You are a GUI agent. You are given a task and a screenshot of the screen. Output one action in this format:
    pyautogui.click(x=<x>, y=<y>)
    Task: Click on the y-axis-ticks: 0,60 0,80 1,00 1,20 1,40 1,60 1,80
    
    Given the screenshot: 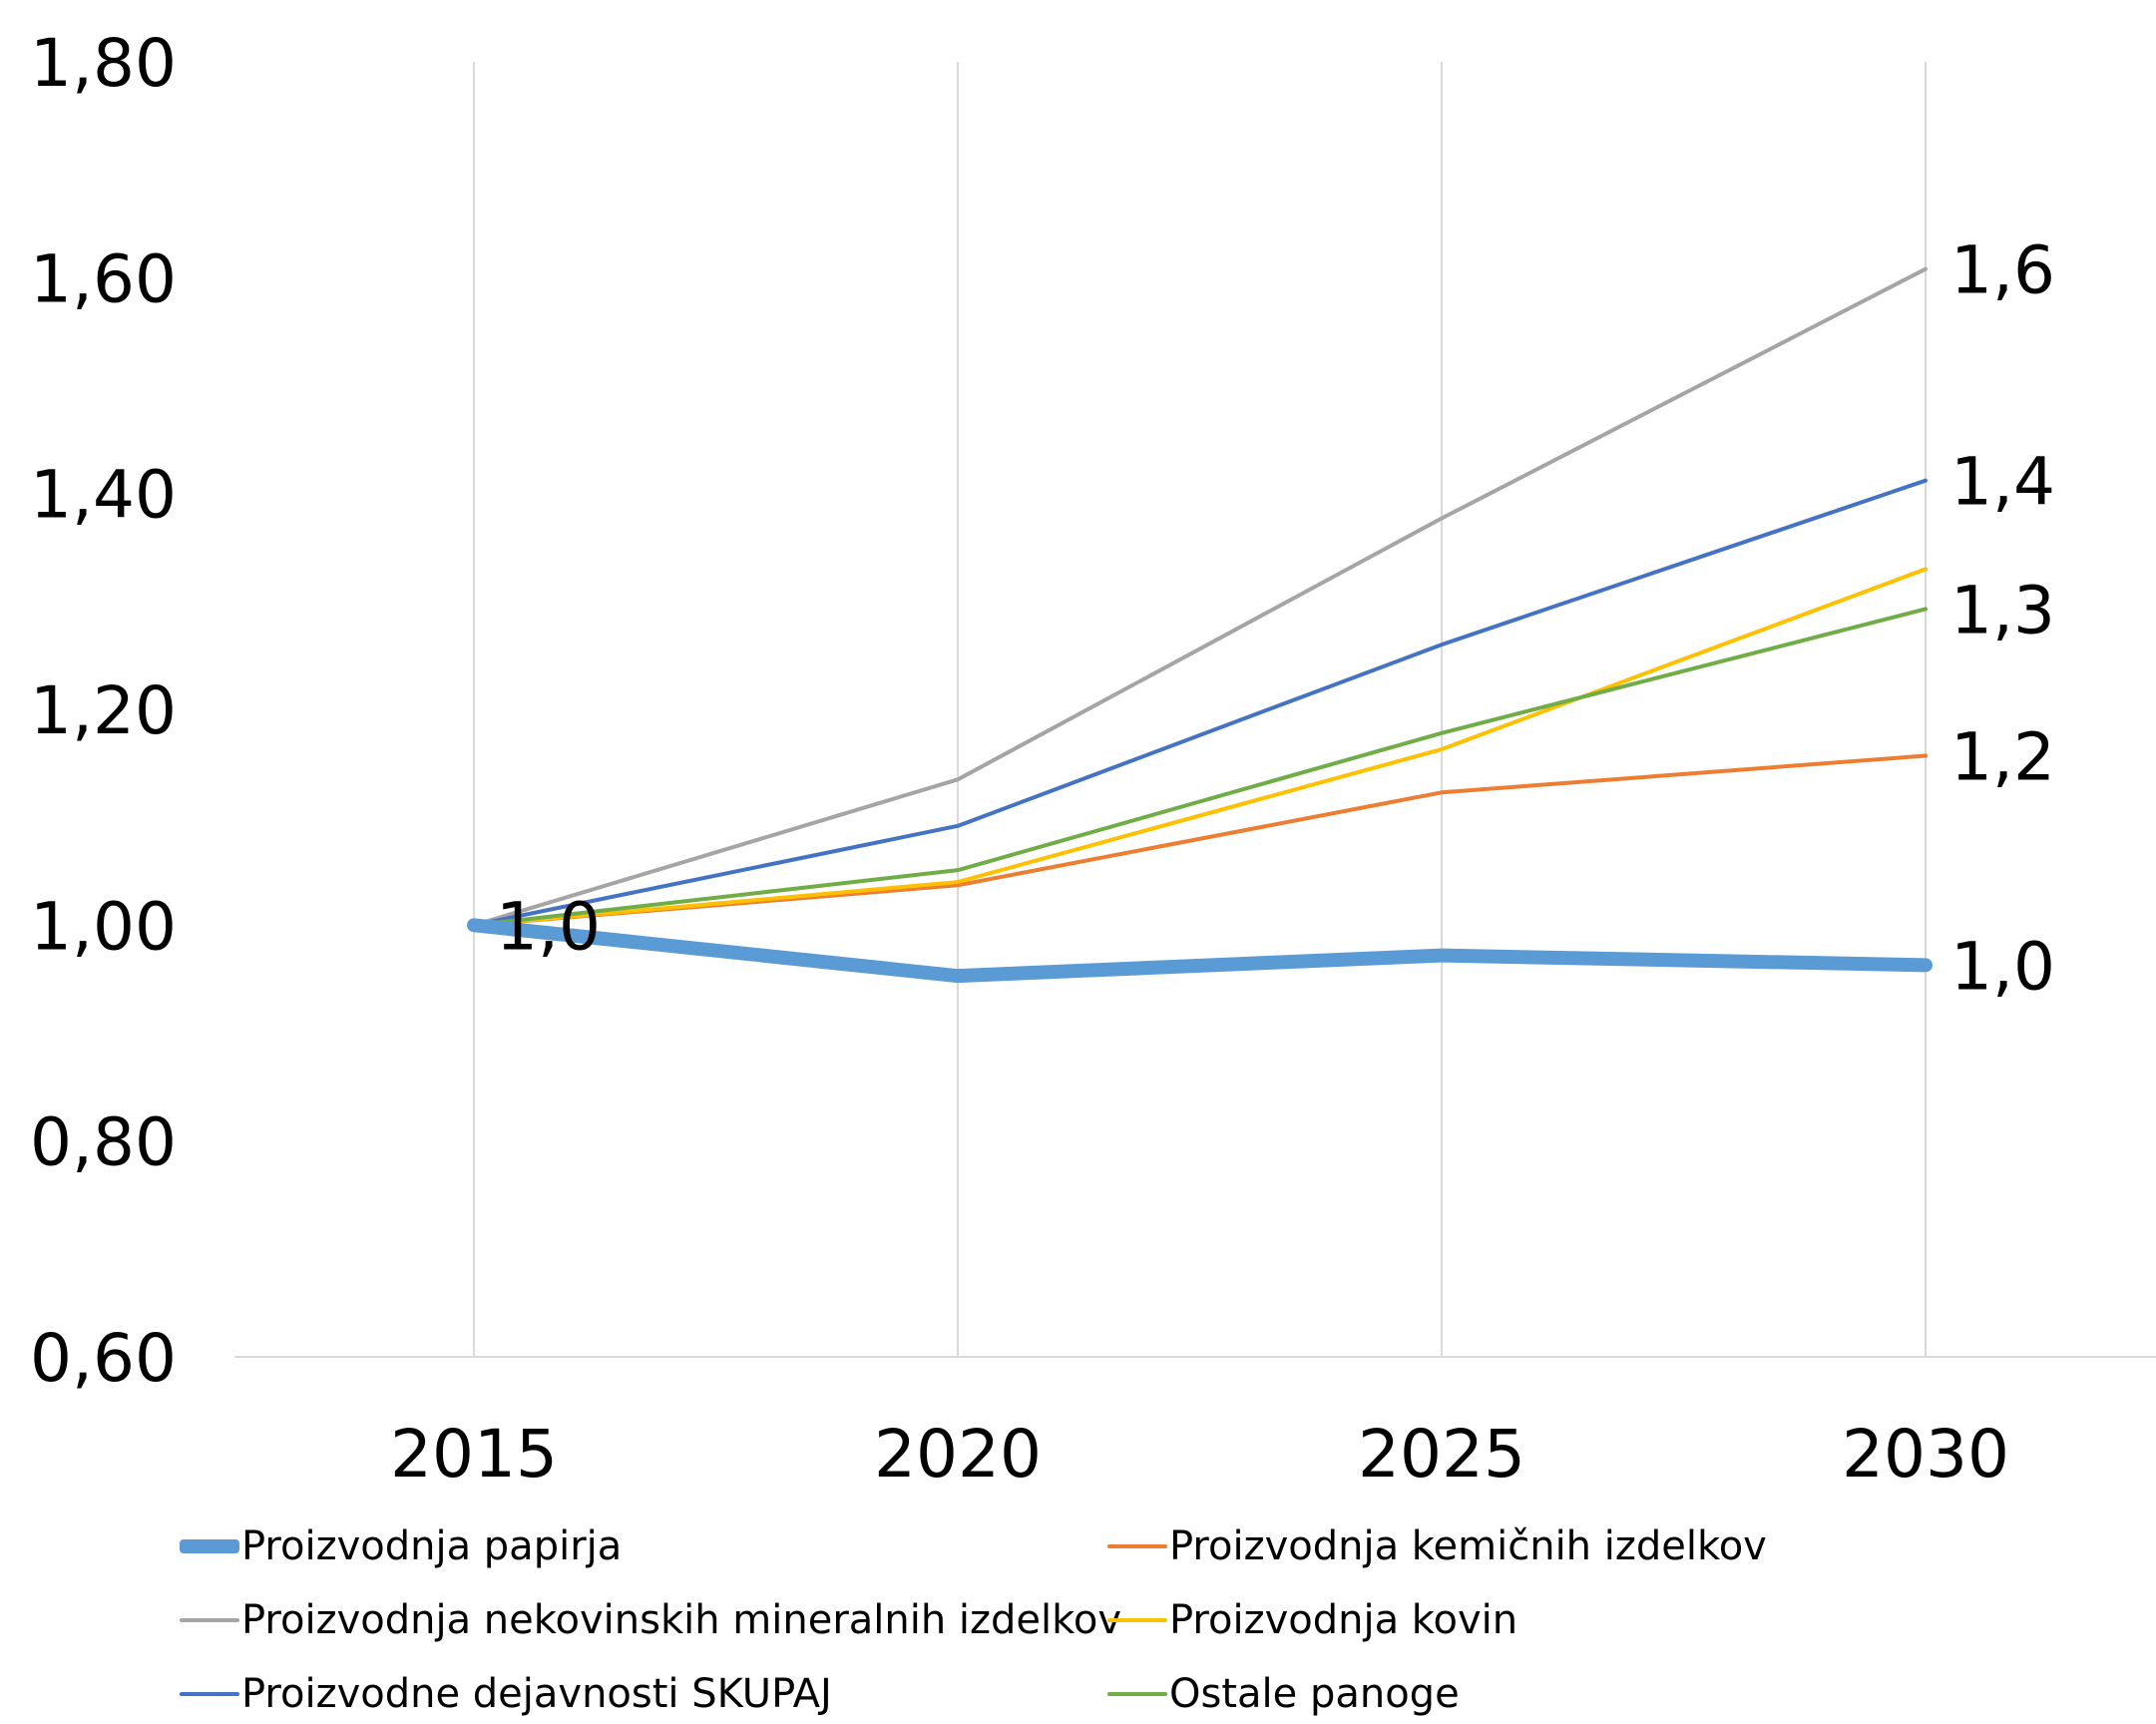 What is the action you would take?
    pyautogui.click(x=103, y=711)
    